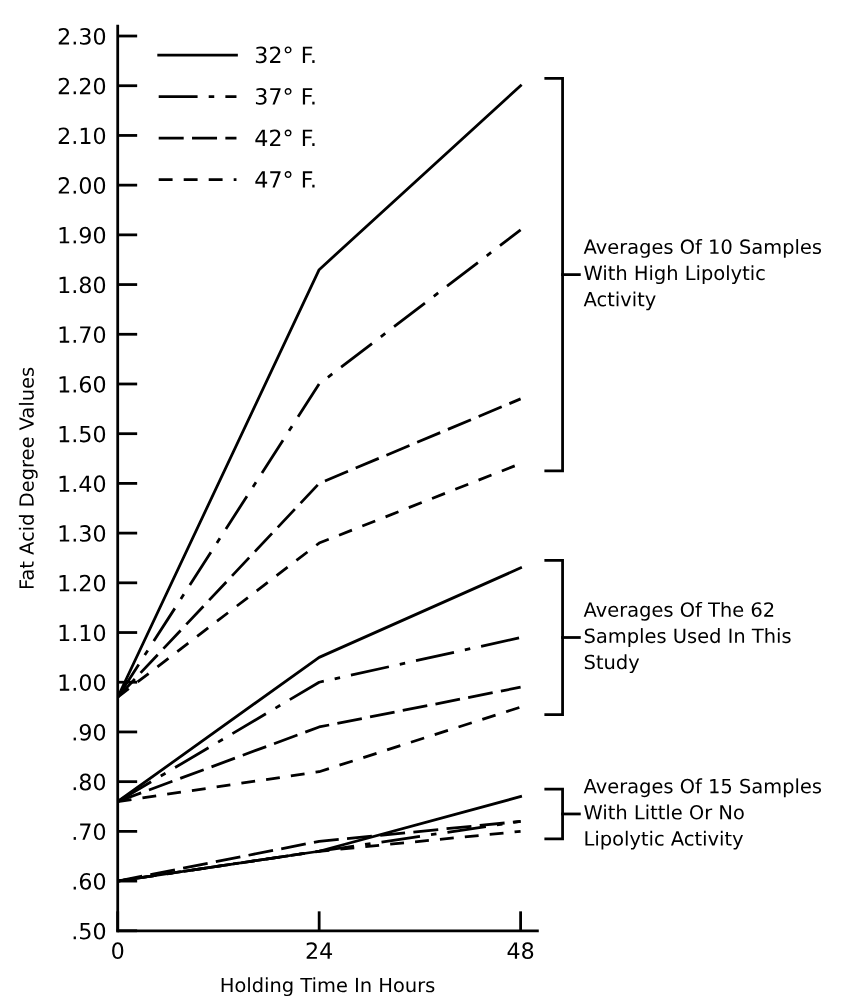 The height and width of the screenshot is (1003, 853). I want to click on x-axis-title: Holding Time In Hours, so click(328, 987).